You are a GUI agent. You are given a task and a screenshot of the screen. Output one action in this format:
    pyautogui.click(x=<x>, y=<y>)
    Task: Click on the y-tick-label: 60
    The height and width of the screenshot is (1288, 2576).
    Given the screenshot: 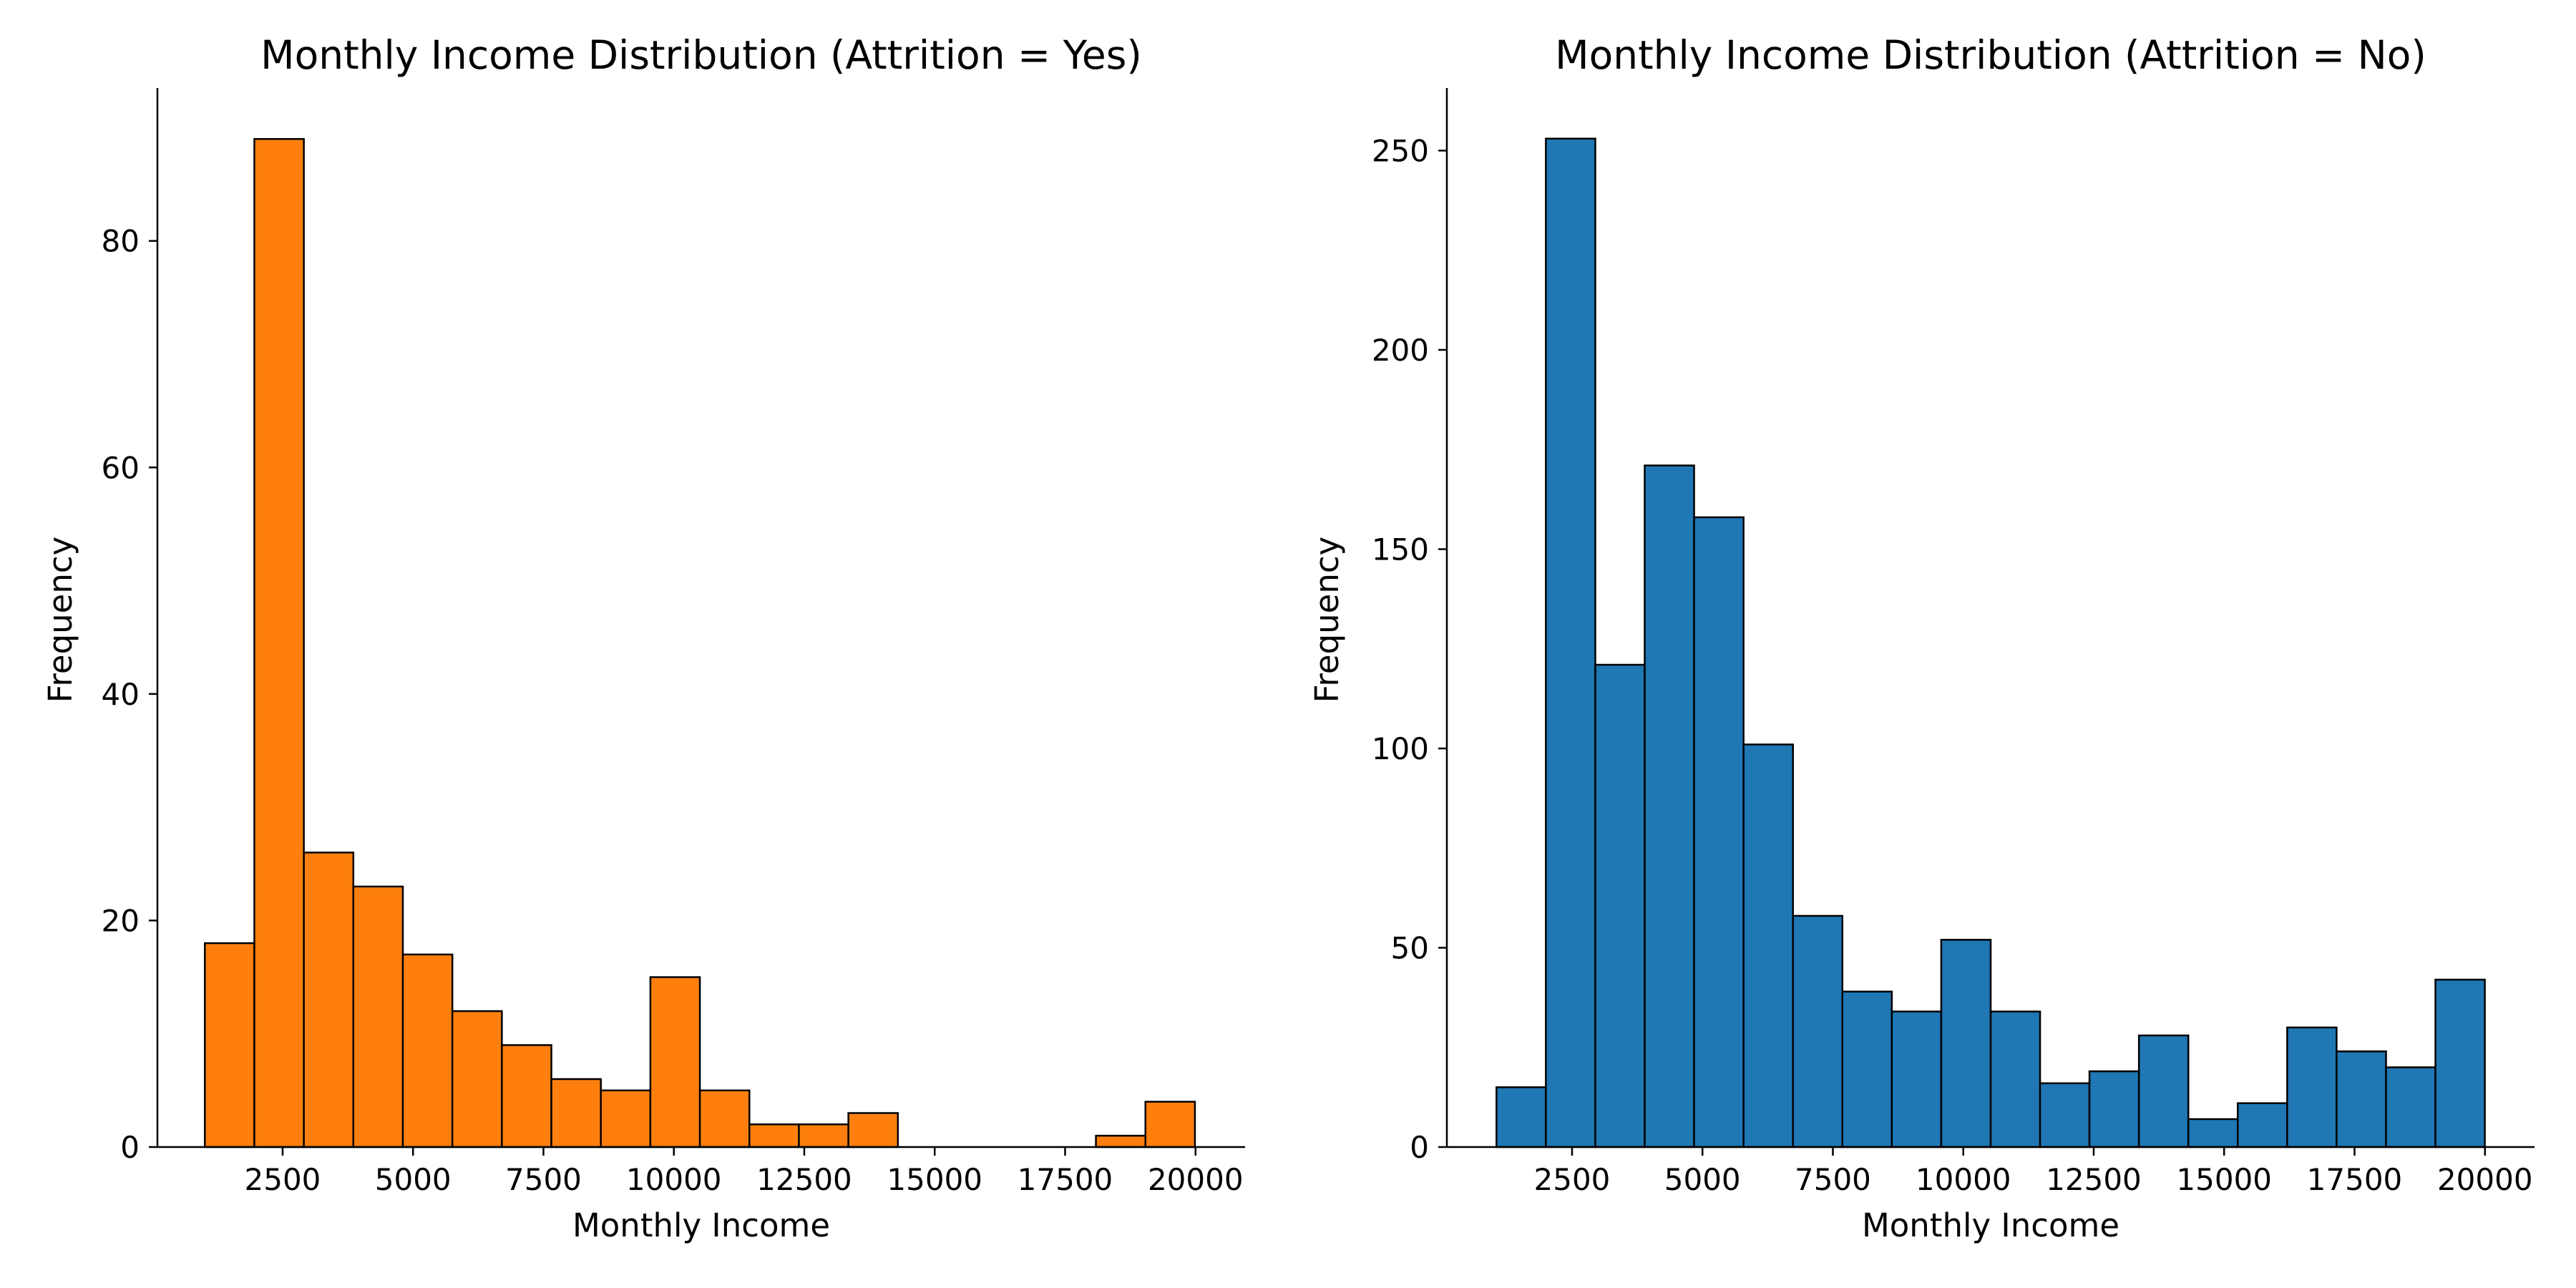 What is the action you would take?
    pyautogui.click(x=121, y=467)
    